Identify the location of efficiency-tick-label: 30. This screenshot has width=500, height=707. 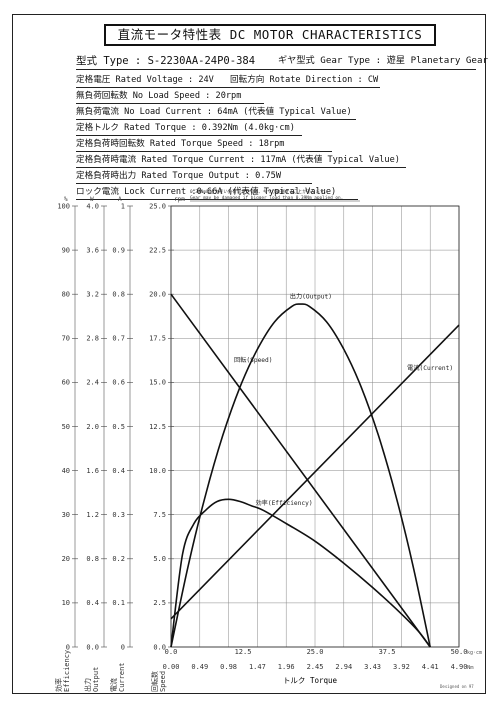
(66, 515).